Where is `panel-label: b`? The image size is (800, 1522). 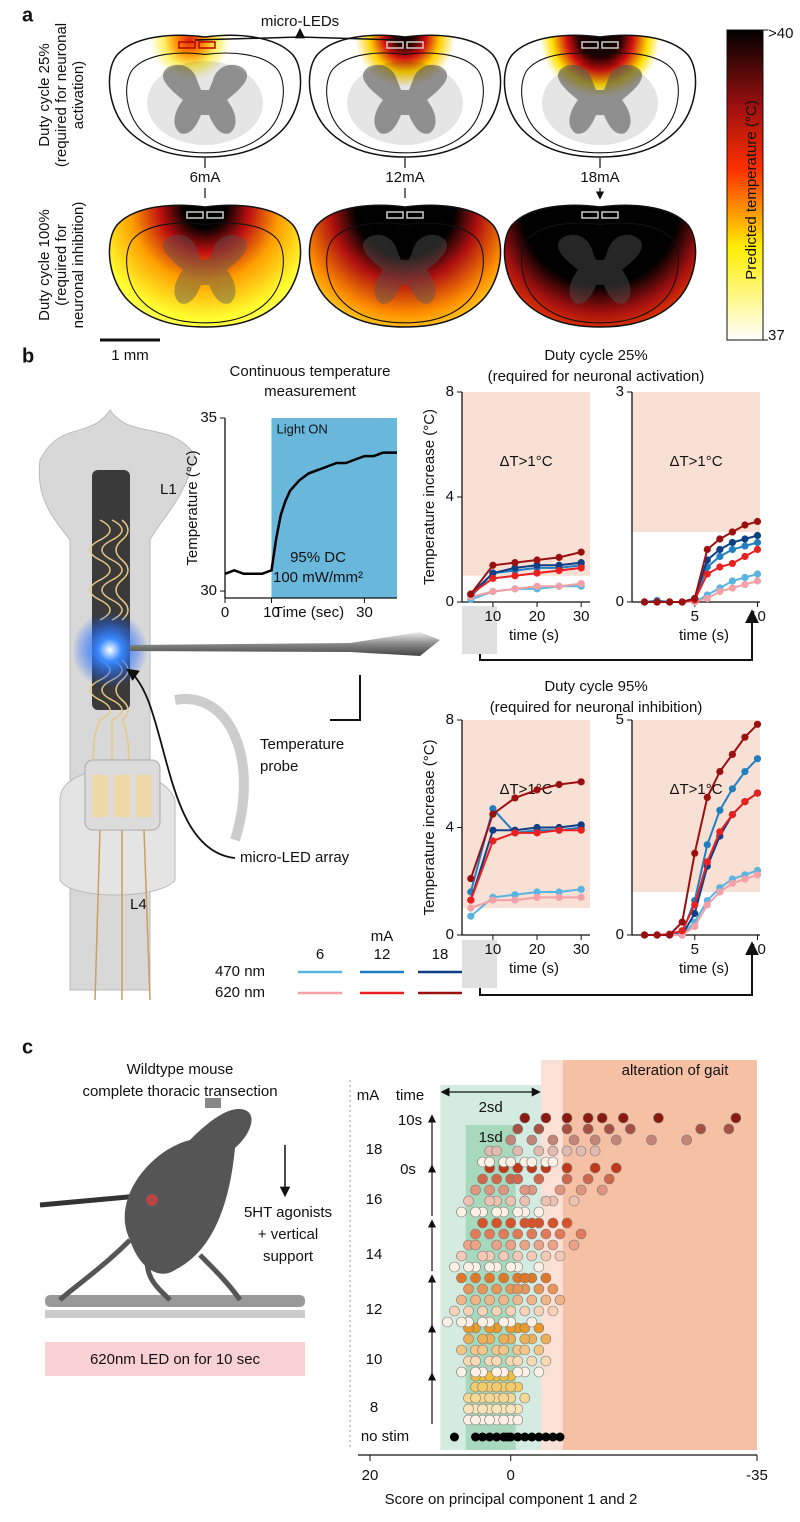 panel-label: b is located at coordinates (28, 356).